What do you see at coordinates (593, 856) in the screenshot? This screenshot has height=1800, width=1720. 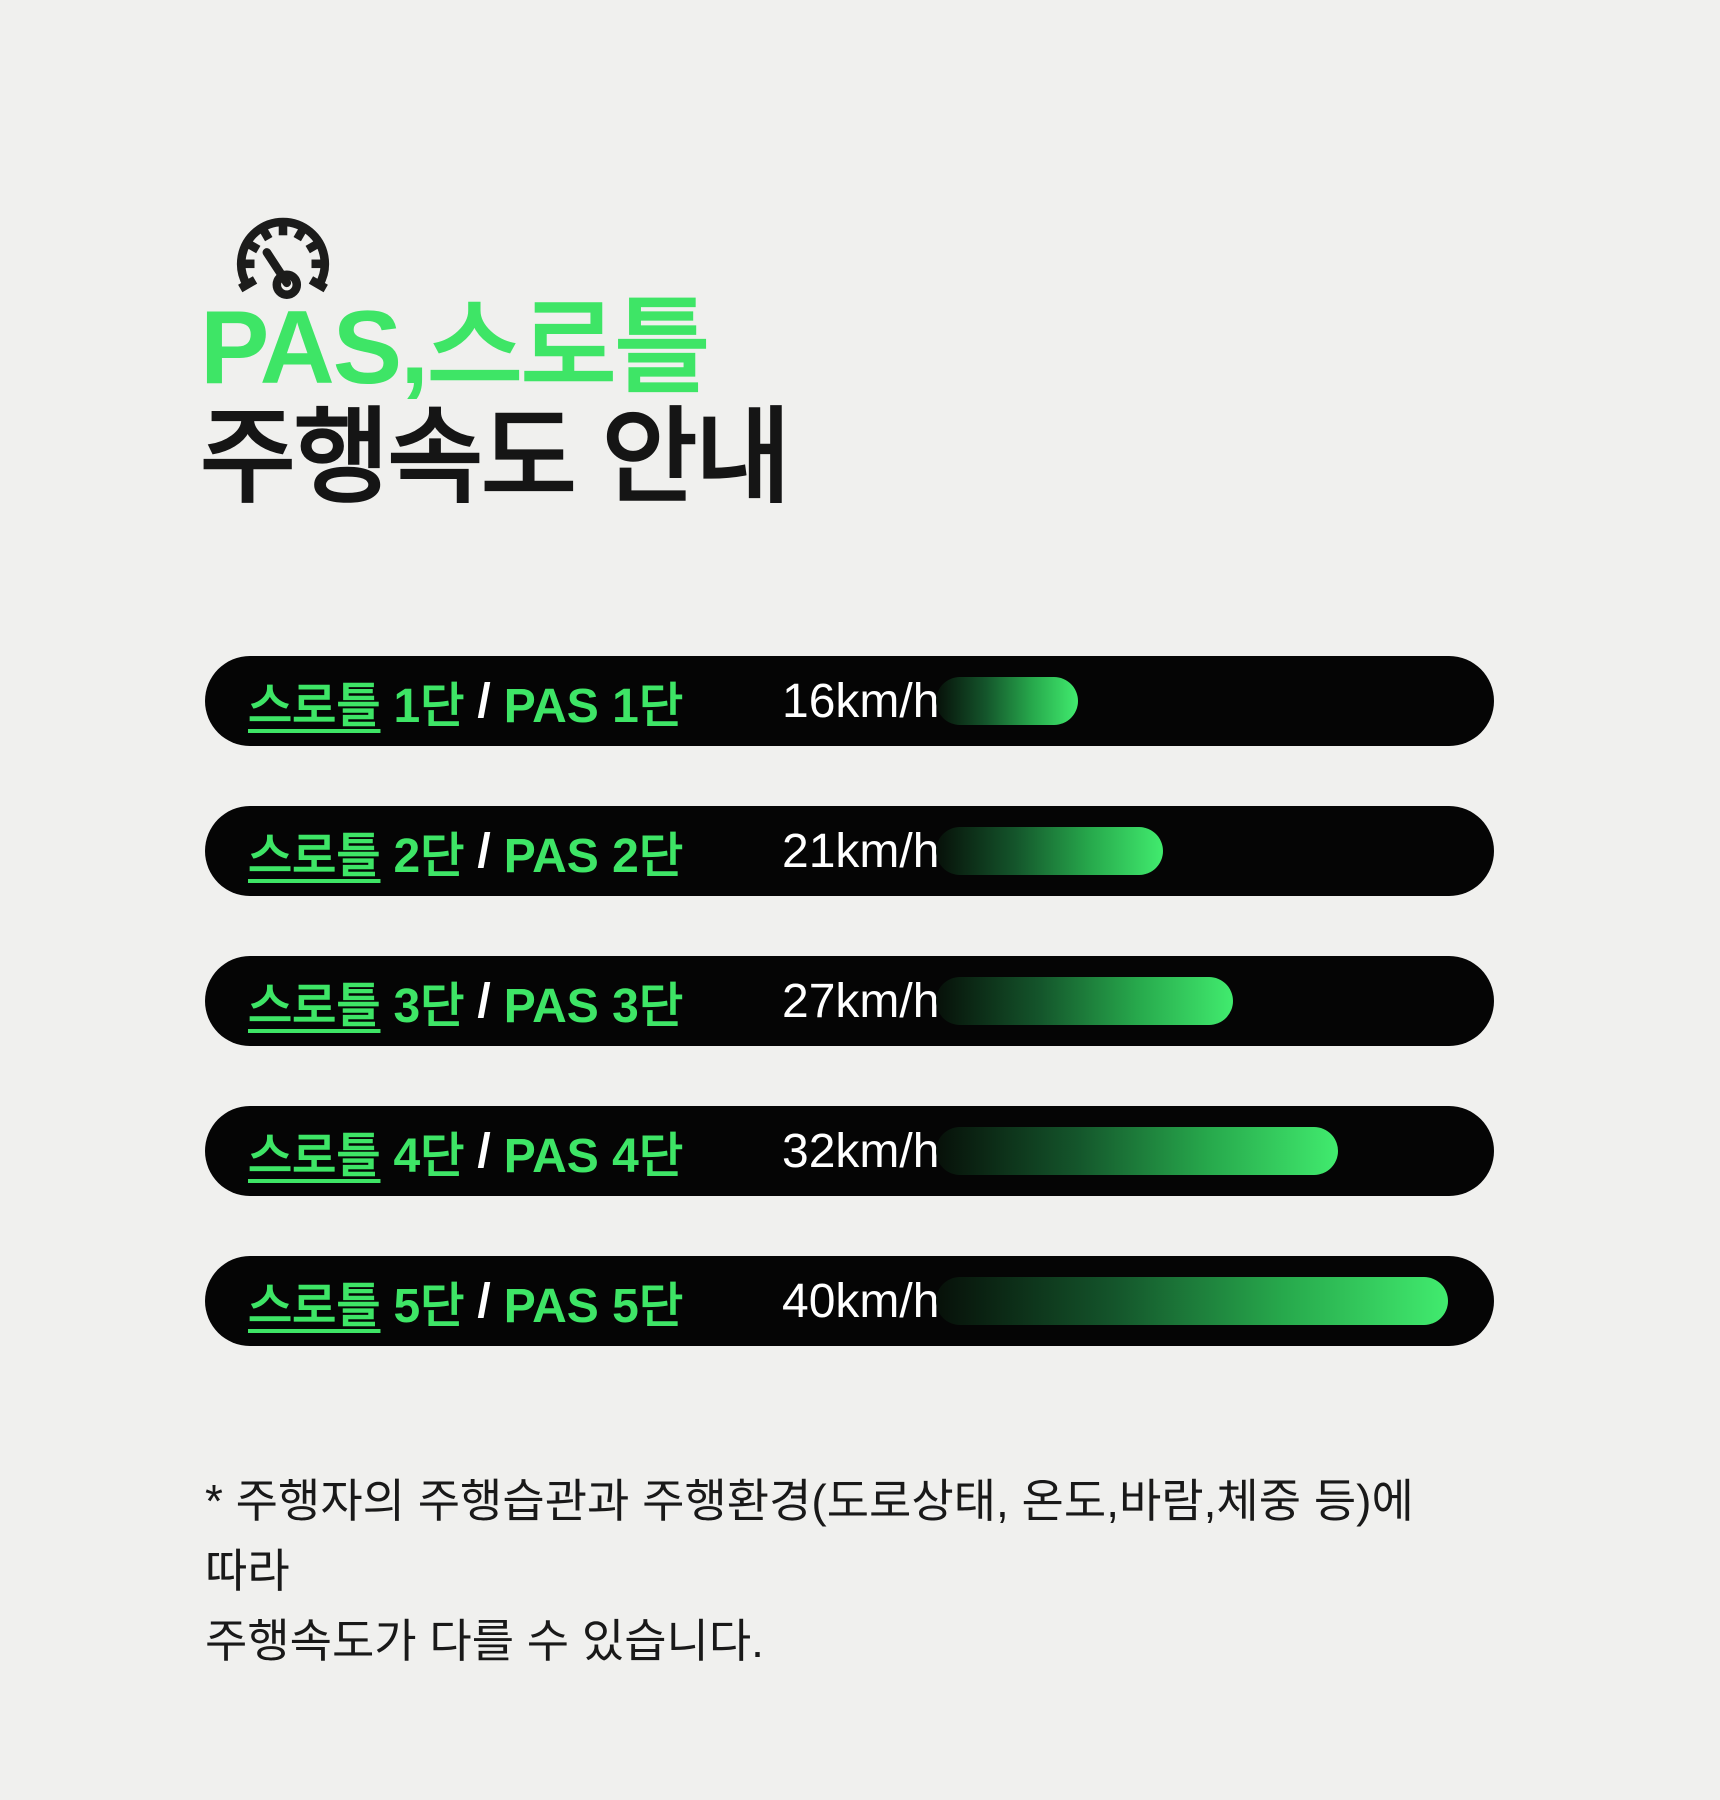 I see `pas-label: PAS 2단` at bounding box center [593, 856].